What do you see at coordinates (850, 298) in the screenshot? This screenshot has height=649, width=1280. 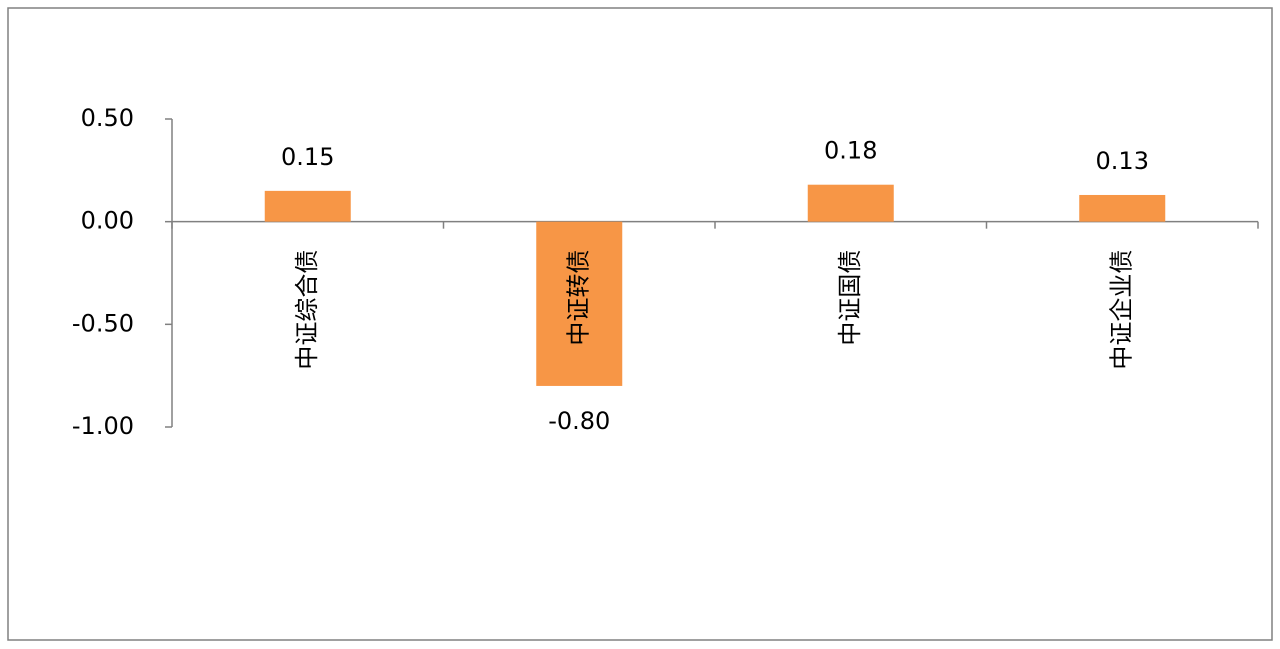 I see `x-tick-label: 中证国债` at bounding box center [850, 298].